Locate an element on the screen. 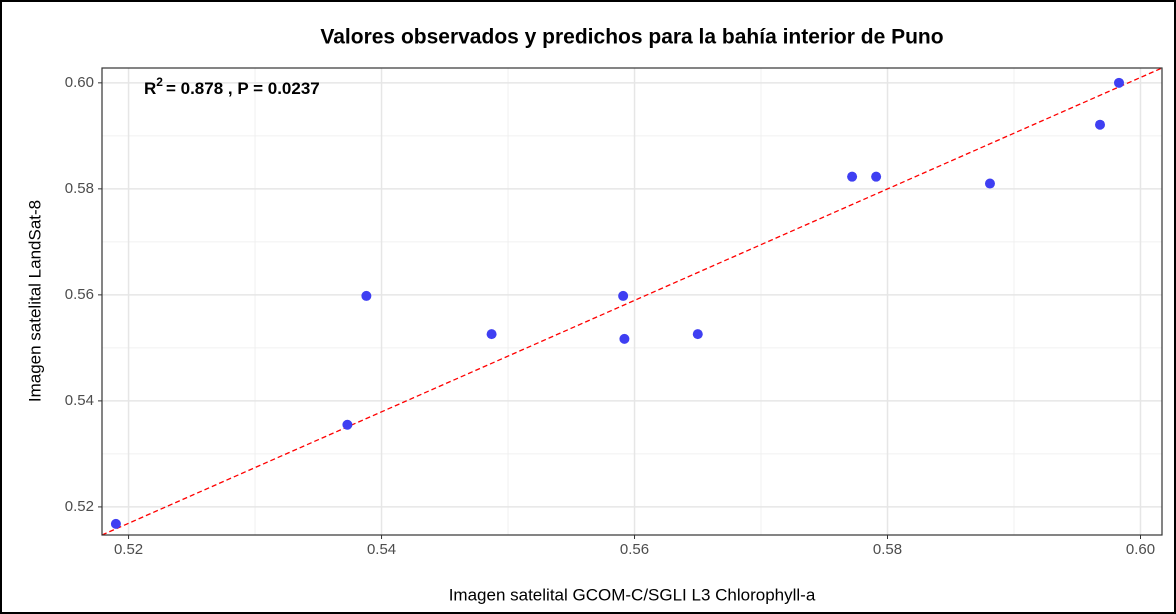 The width and height of the screenshot is (1176, 614). y-tick-label: 0.52 is located at coordinates (79, 506).